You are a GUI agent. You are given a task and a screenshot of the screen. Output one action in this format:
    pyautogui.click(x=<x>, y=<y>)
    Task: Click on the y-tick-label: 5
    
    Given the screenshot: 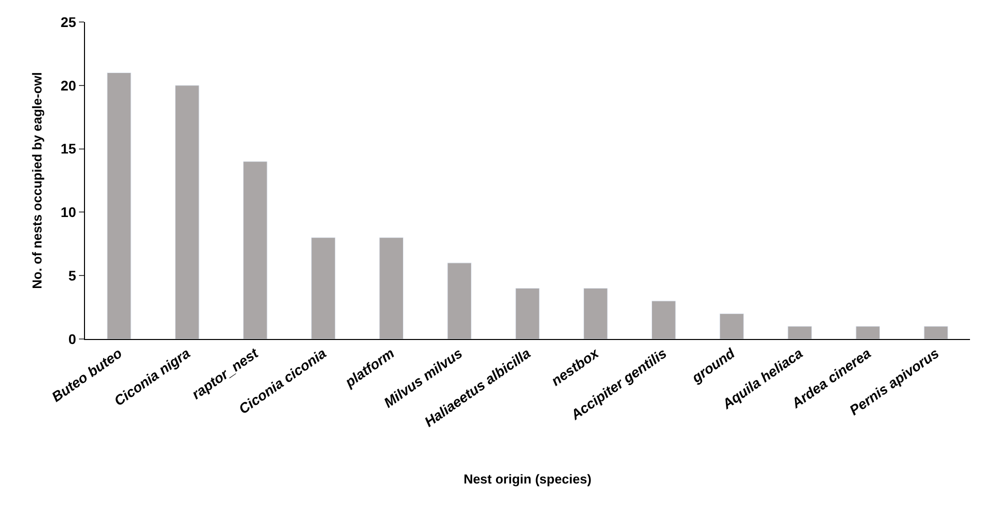 What is the action you would take?
    pyautogui.click(x=72, y=276)
    